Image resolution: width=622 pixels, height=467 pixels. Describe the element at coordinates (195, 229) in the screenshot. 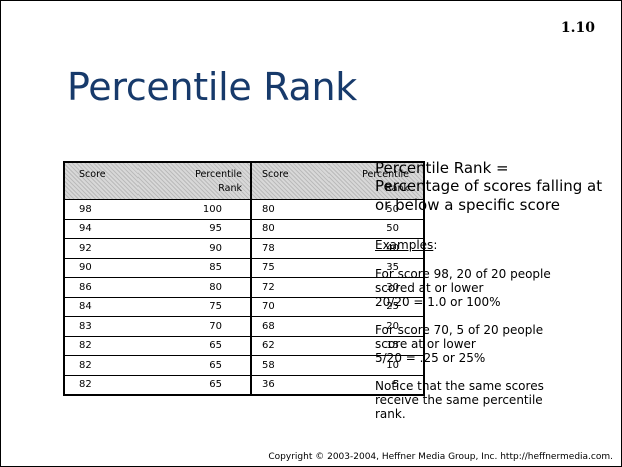

I see `cell-percentile-rank-1: 95` at that location.